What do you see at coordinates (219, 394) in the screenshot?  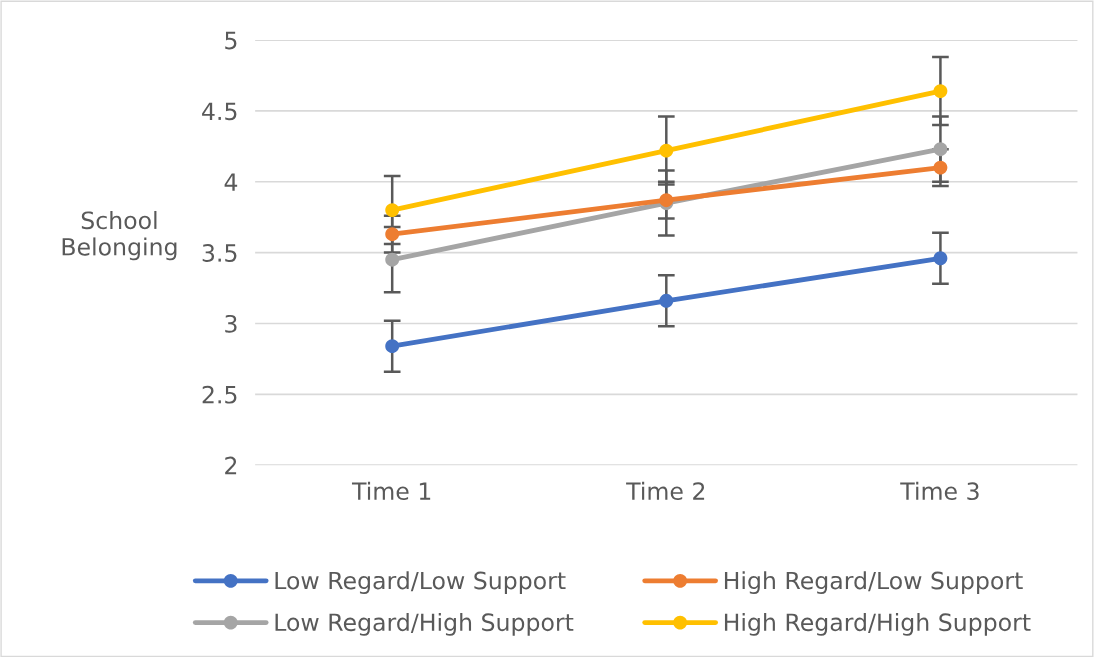 I see `y-tick-label: 2.5` at bounding box center [219, 394].